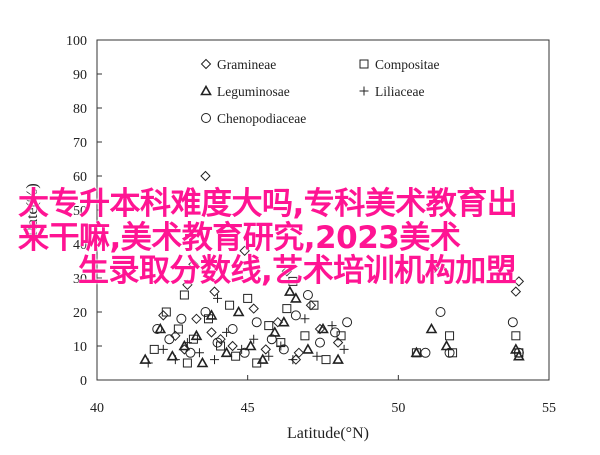 This screenshot has width=600, height=455. I want to click on legend-label: Chenopodiaceae, so click(261, 118).